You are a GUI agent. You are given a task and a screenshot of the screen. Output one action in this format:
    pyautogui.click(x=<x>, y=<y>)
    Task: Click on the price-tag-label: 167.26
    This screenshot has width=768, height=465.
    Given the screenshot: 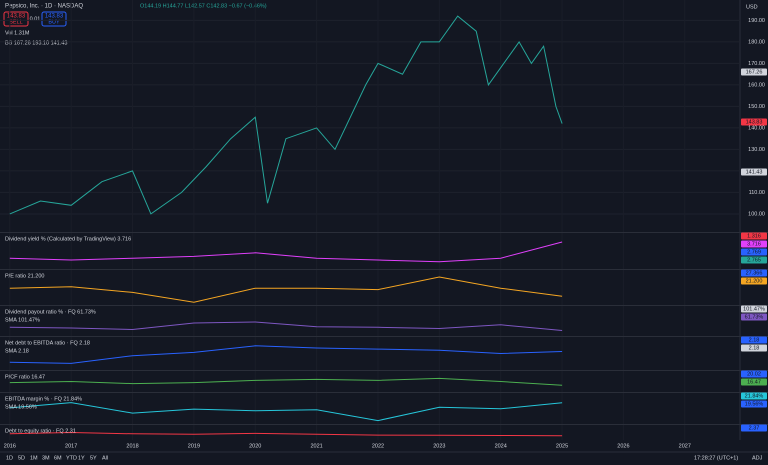 What is the action you would take?
    pyautogui.click(x=754, y=72)
    